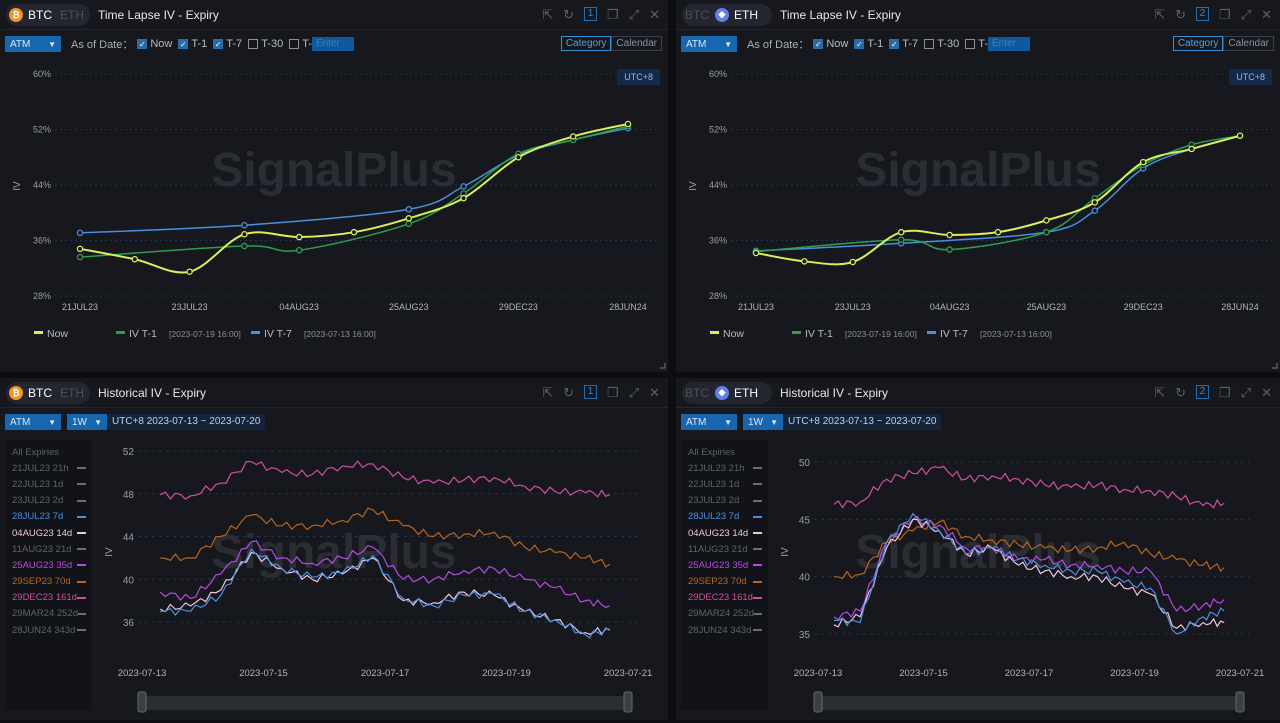 This screenshot has width=1280, height=723. What do you see at coordinates (978, 393) in the screenshot?
I see `panel-header: BTC ◆ ETH Historical IV - Expiry ⇱ ↻ 2 ❐ ⤢ ✕` at bounding box center [978, 393].